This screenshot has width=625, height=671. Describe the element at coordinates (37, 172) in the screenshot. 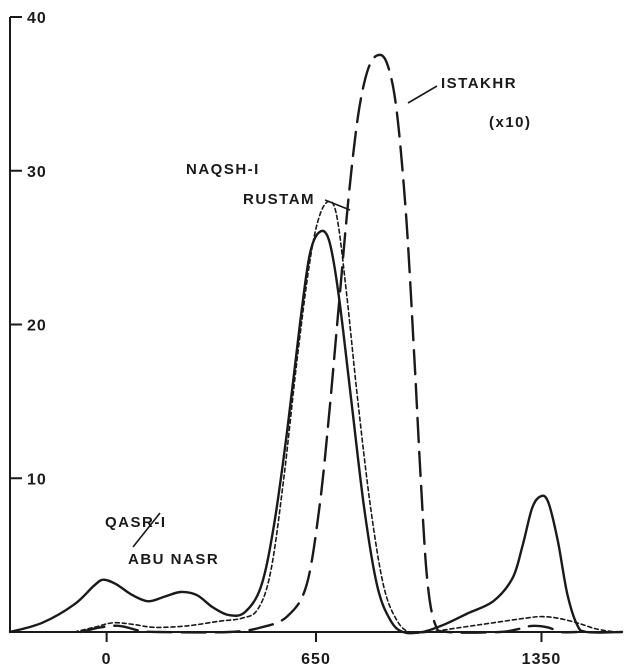

I see `y-tick-label: 30` at that location.